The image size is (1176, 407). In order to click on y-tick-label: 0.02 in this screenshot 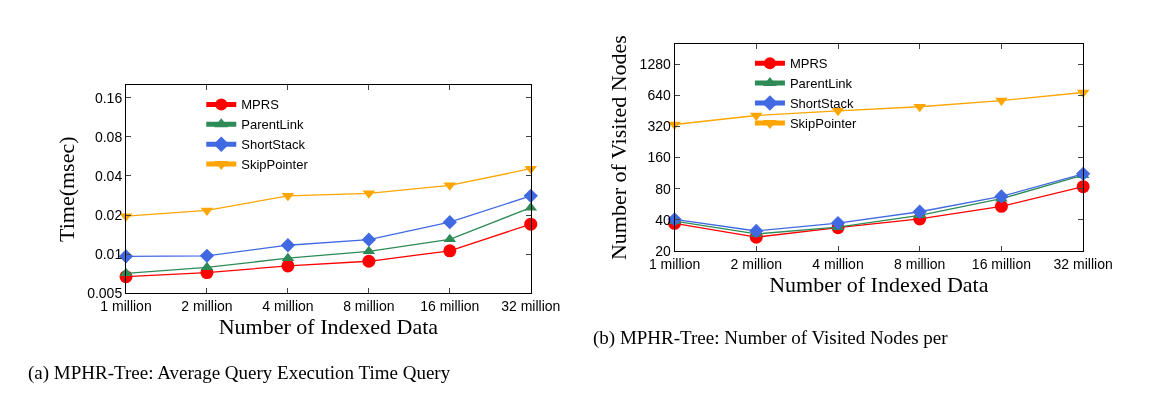, I will do `click(108, 214)`.